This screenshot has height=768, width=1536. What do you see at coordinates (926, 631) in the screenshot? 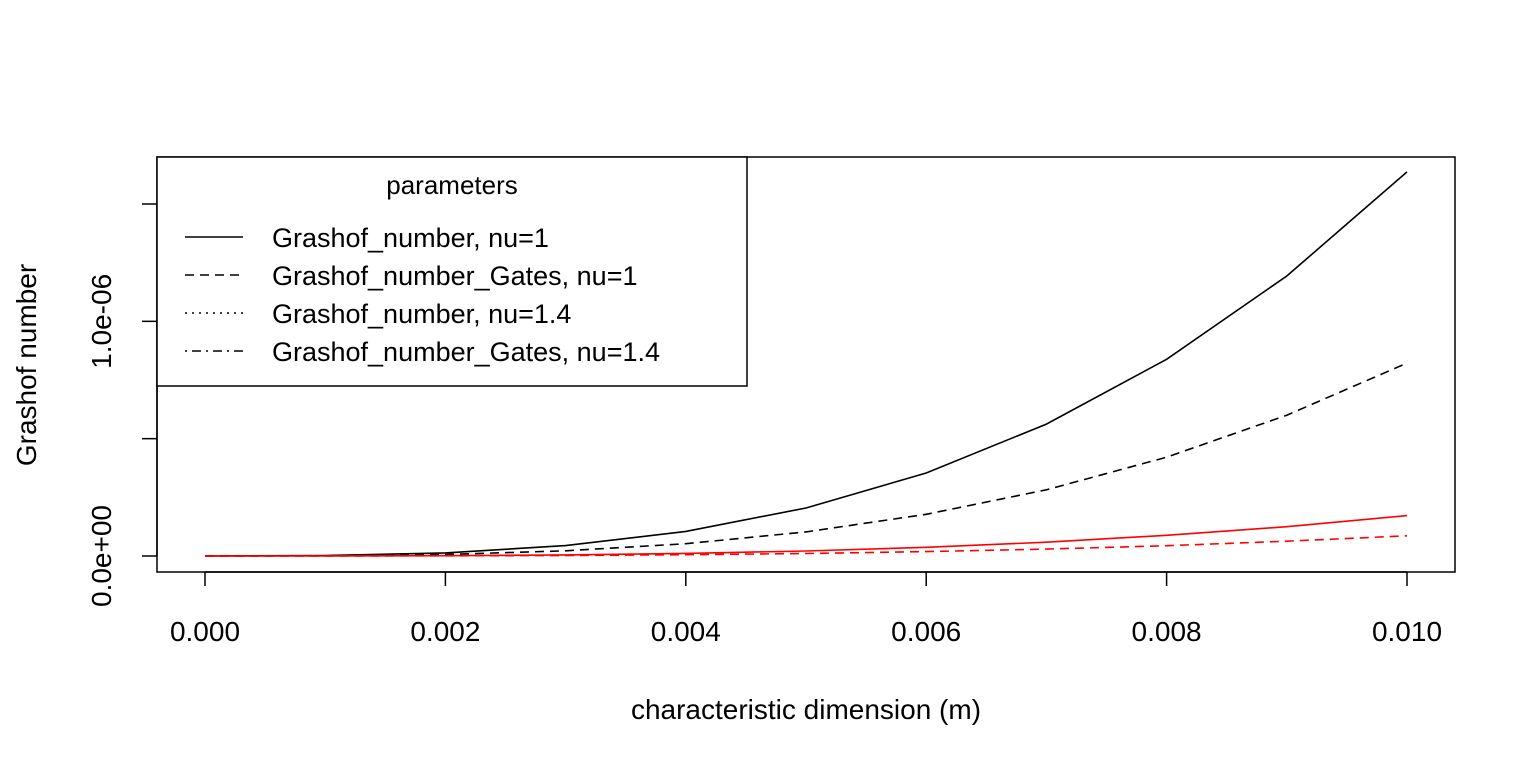
I see `x-tick-label: 0.006` at bounding box center [926, 631].